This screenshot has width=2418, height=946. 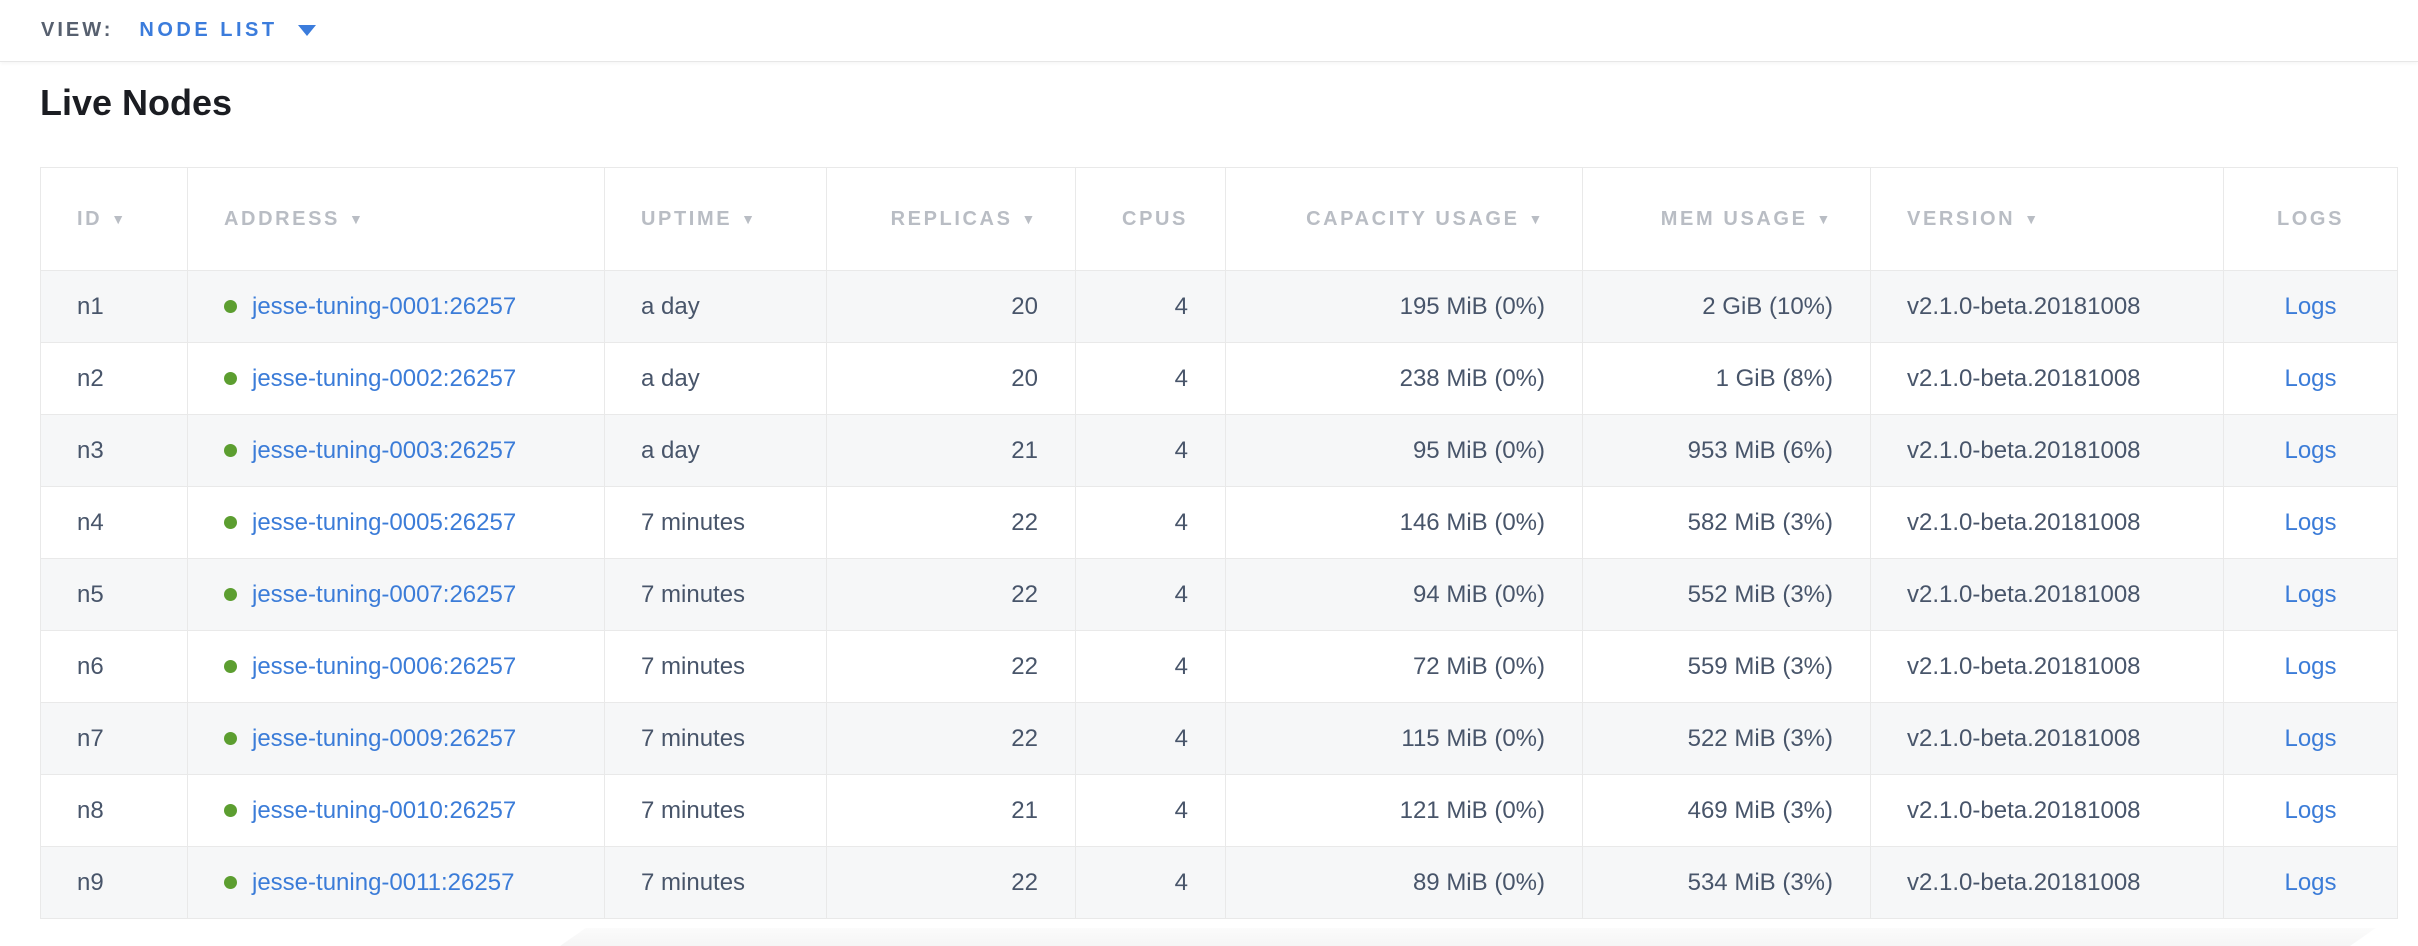 I want to click on column-header-address: ADDRESS ▼, so click(x=396, y=219).